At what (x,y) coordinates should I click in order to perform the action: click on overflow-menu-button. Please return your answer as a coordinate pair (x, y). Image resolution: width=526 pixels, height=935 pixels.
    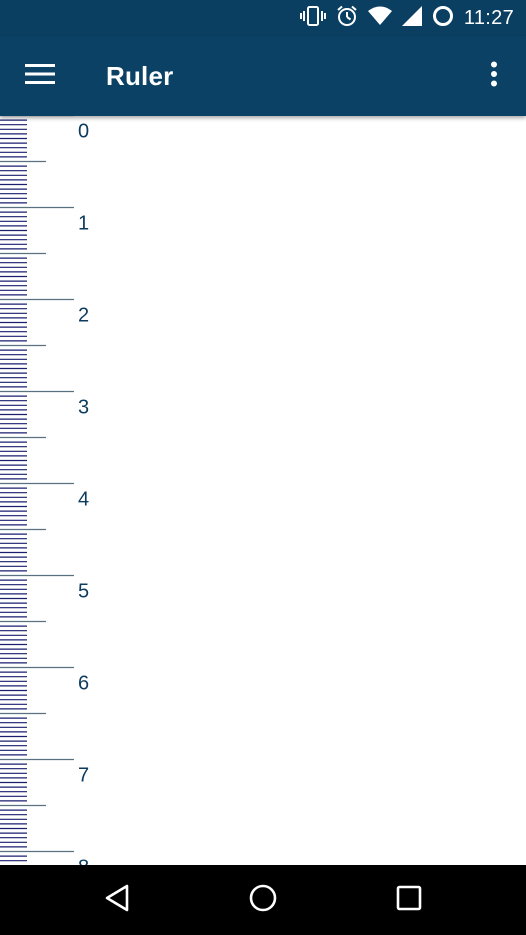
    Looking at the image, I should click on (494, 76).